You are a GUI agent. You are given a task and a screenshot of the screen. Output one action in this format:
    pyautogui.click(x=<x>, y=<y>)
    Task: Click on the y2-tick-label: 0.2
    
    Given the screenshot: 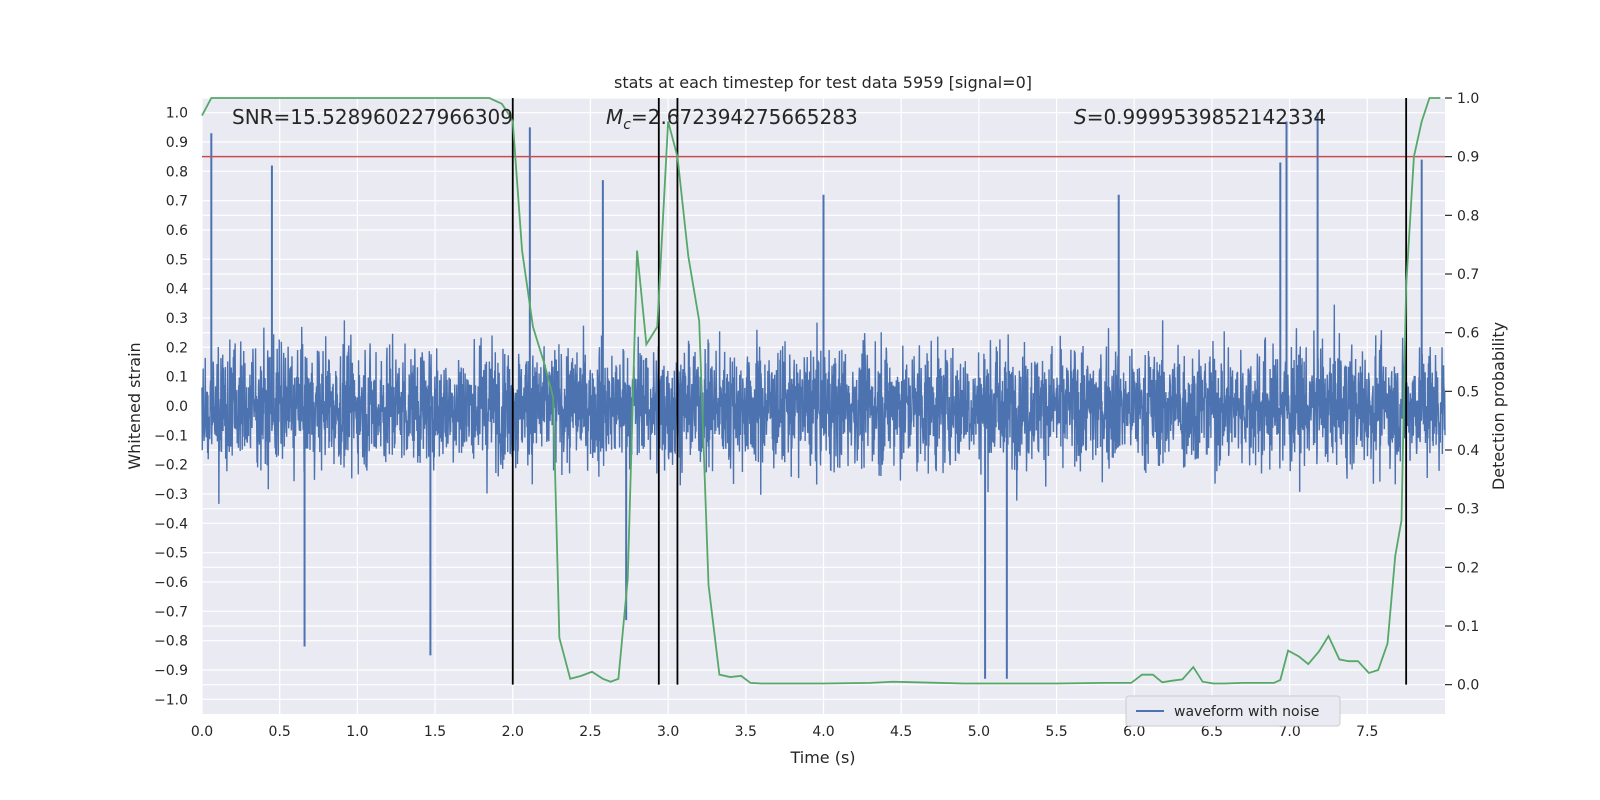 What is the action you would take?
    pyautogui.click(x=1468, y=568)
    